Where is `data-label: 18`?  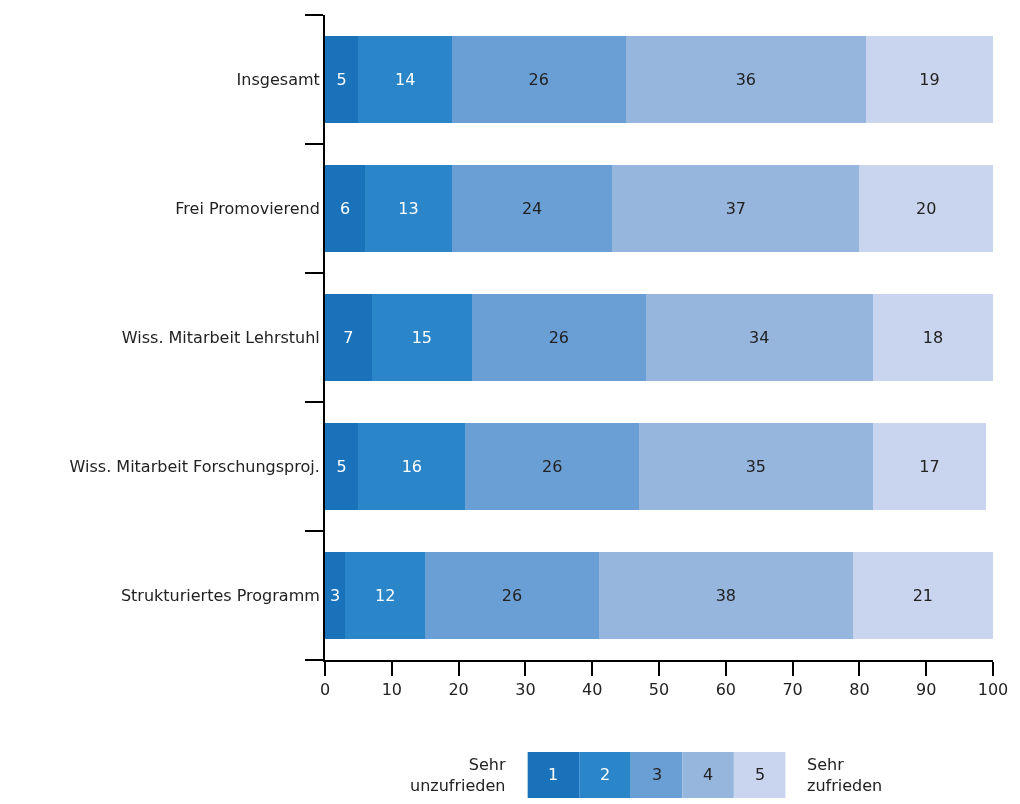 data-label: 18 is located at coordinates (933, 337).